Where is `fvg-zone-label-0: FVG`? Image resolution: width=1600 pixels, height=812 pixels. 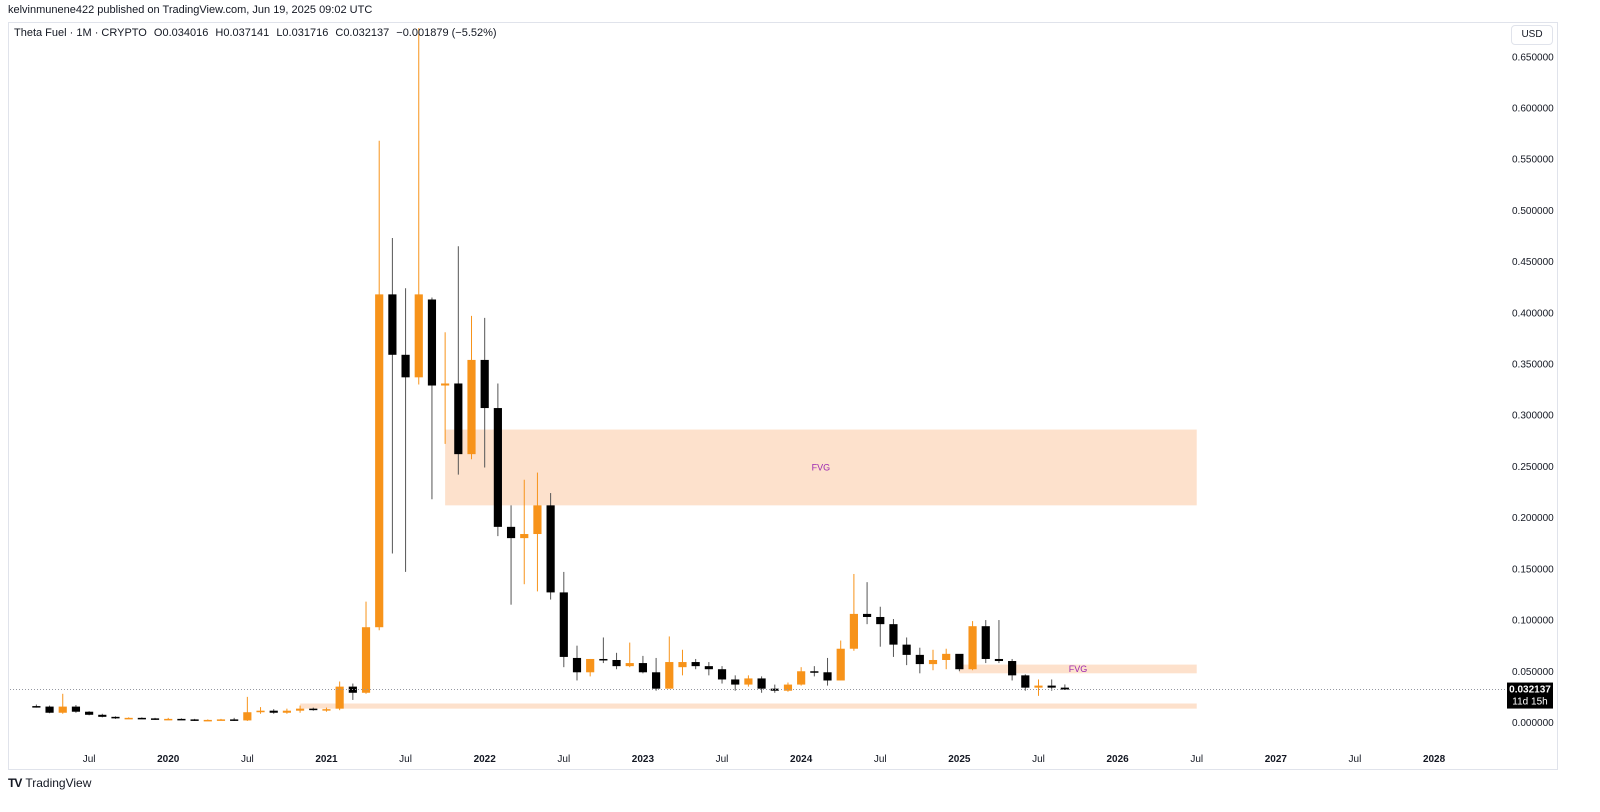 fvg-zone-label-0: FVG is located at coordinates (821, 467).